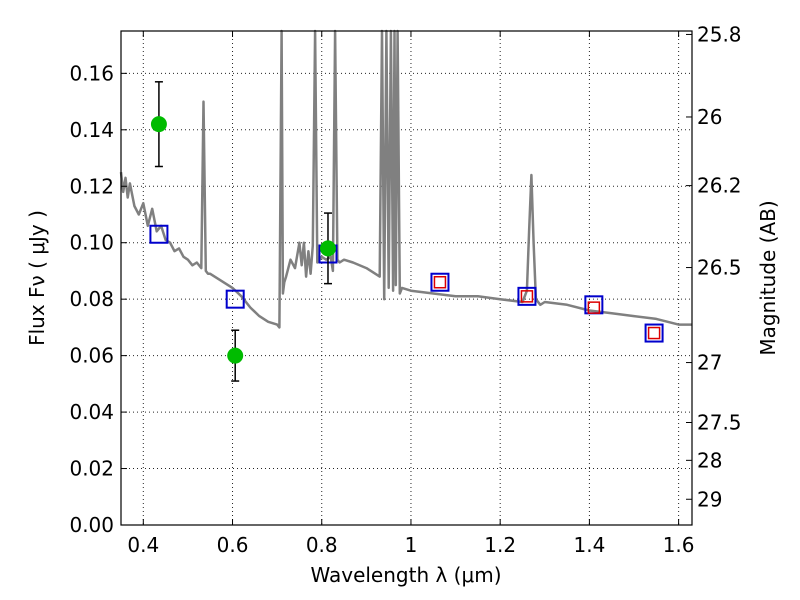 The width and height of the screenshot is (800, 600). Describe the element at coordinates (719, 186) in the screenshot. I see `magnitude-tick-label: 26.2` at that location.